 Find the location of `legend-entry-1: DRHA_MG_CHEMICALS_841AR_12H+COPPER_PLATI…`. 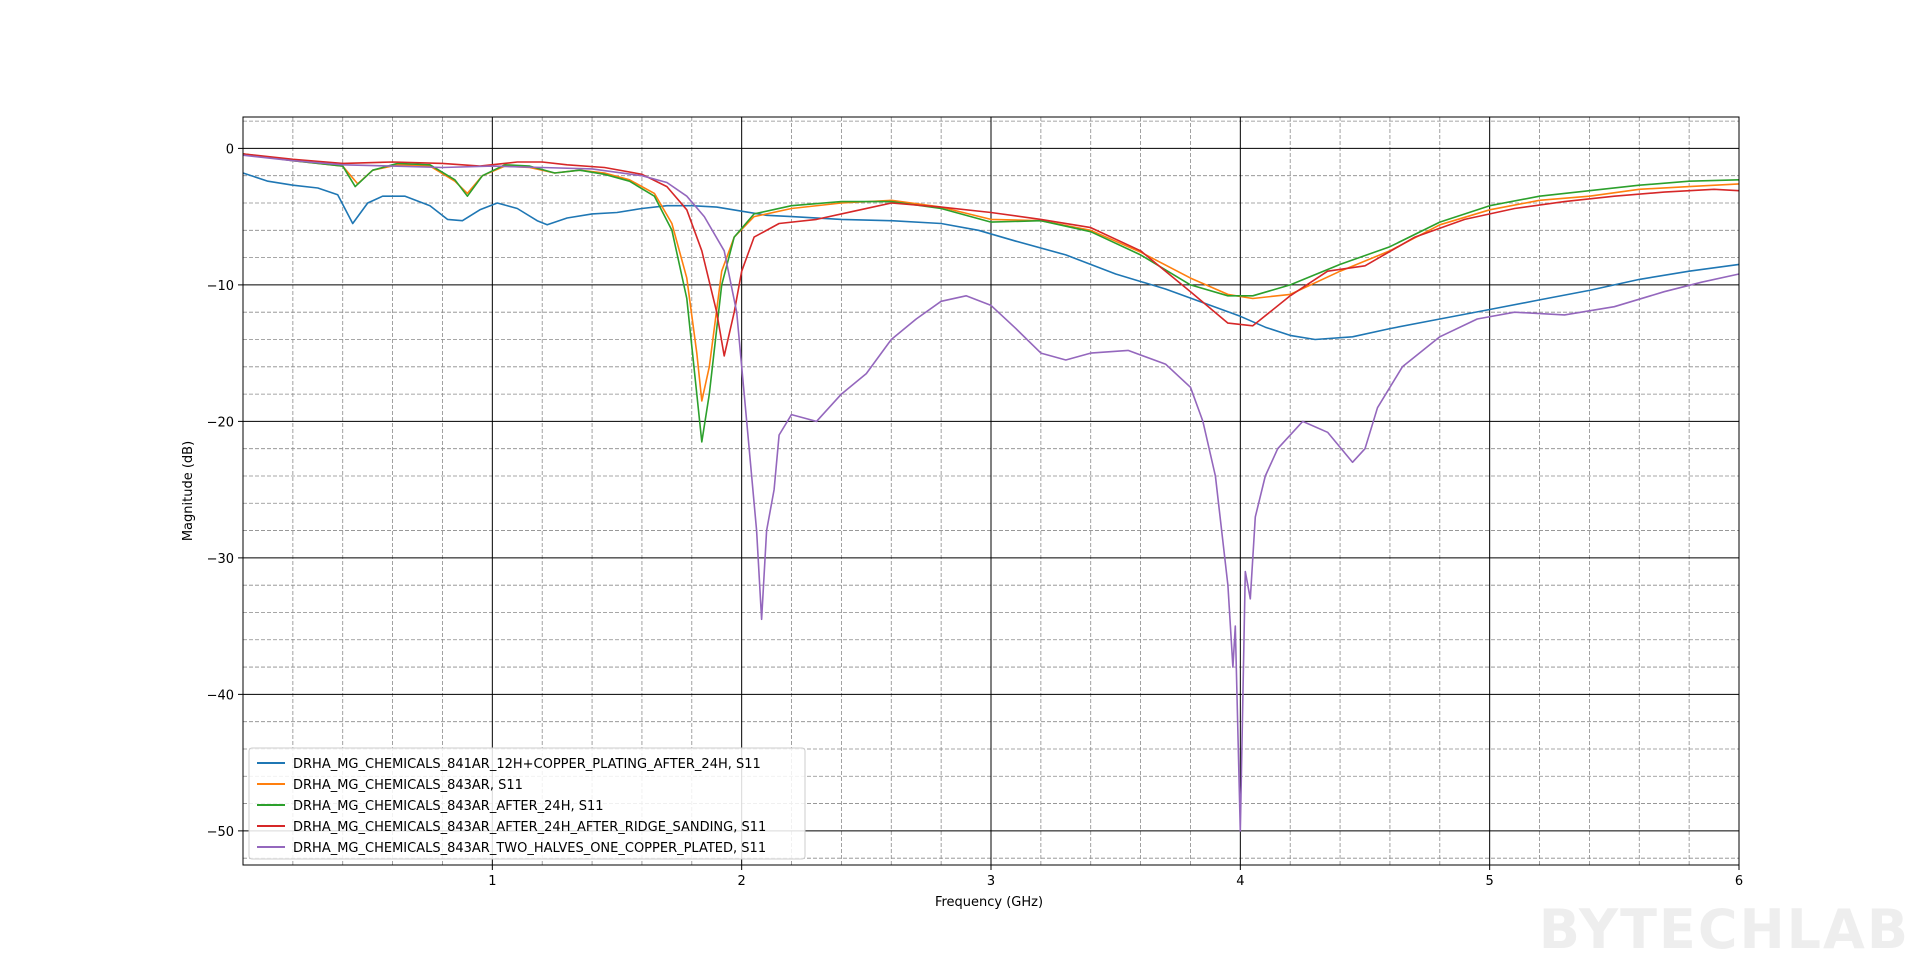

legend-entry-1: DRHA_MG_CHEMICALS_841AR_12H+COPPER_PLATI… is located at coordinates (527, 764).